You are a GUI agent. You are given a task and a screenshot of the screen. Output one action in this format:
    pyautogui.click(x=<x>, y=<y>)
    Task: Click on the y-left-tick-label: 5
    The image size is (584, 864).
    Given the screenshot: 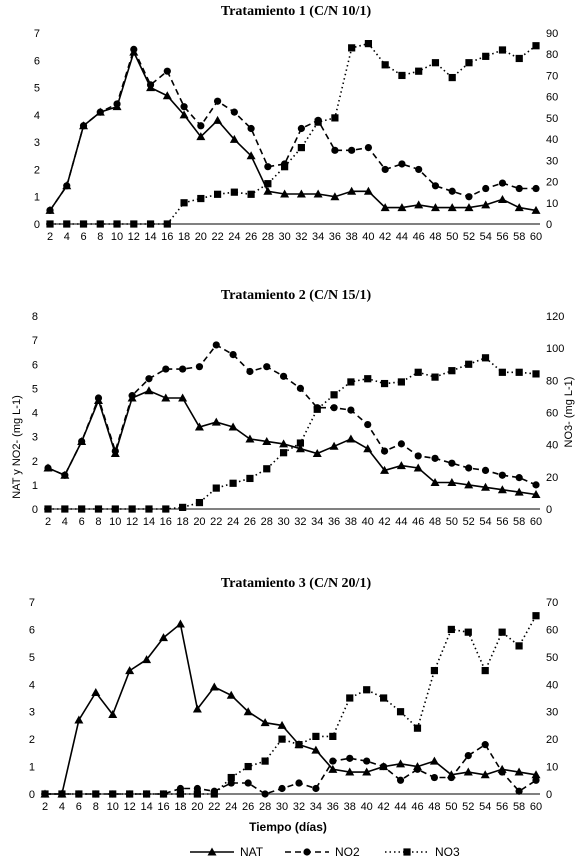 What is the action you would take?
    pyautogui.click(x=32, y=658)
    